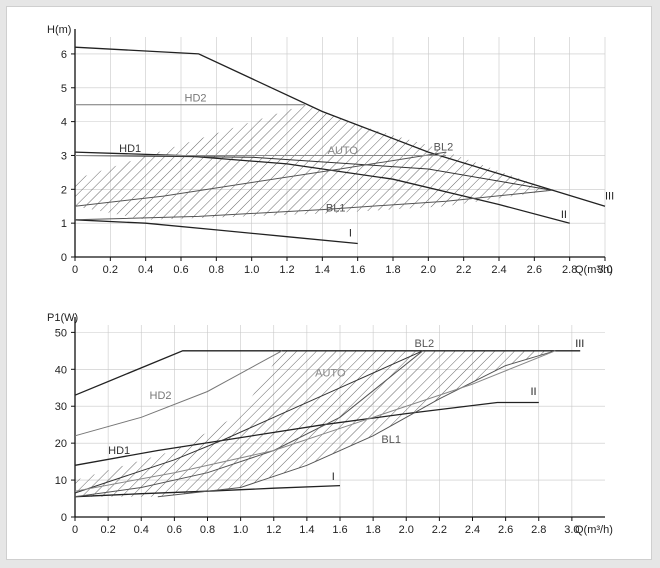  Describe the element at coordinates (64, 190) in the screenshot. I see `y-tick-label: 2` at that location.